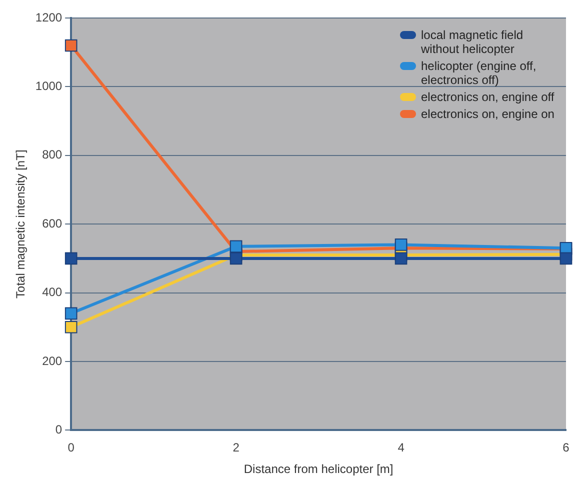 This screenshot has height=487, width=580. What do you see at coordinates (48, 17) in the screenshot?
I see `y-tick-label: 1200` at bounding box center [48, 17].